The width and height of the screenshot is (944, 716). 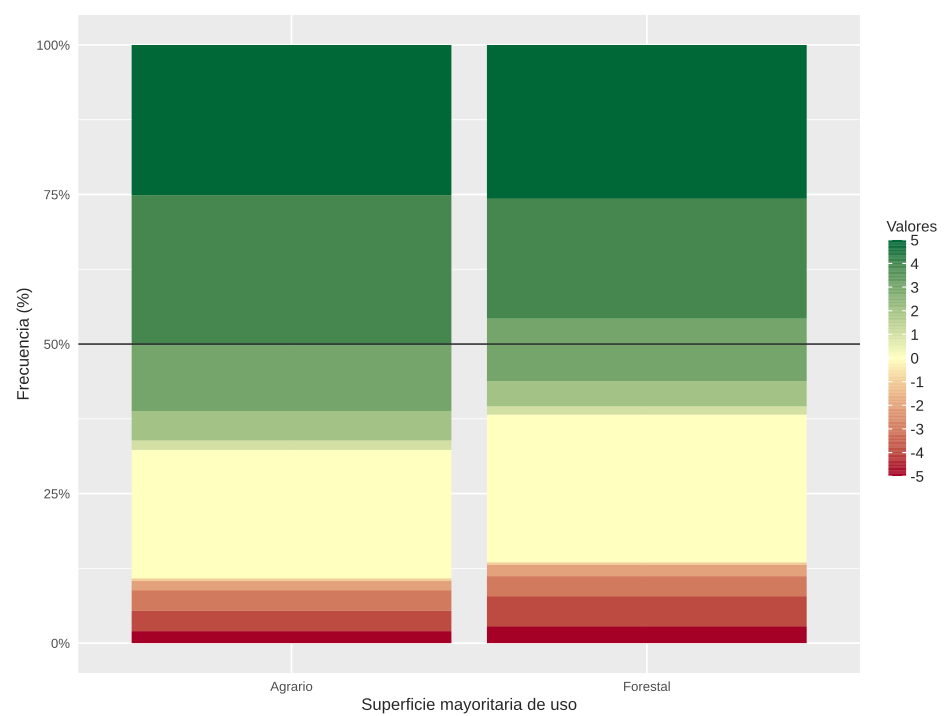 I want to click on legend-label: -5, so click(x=917, y=476).